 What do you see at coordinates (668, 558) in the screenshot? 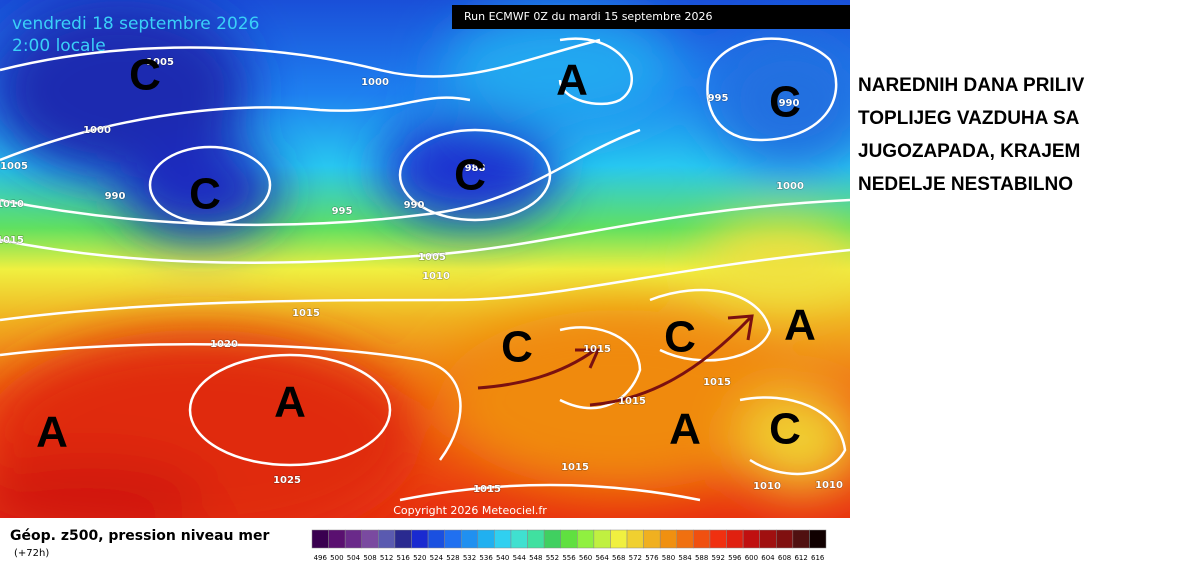
I see `colorbar-label: 580` at bounding box center [668, 558].